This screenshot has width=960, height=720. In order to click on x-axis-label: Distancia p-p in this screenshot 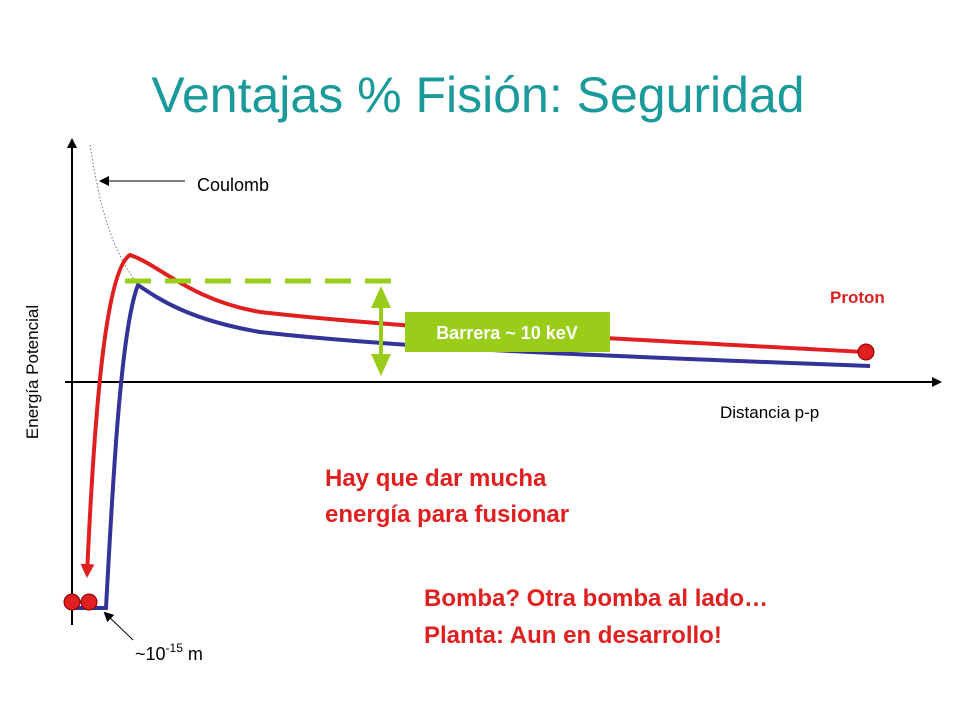, I will do `click(769, 412)`.